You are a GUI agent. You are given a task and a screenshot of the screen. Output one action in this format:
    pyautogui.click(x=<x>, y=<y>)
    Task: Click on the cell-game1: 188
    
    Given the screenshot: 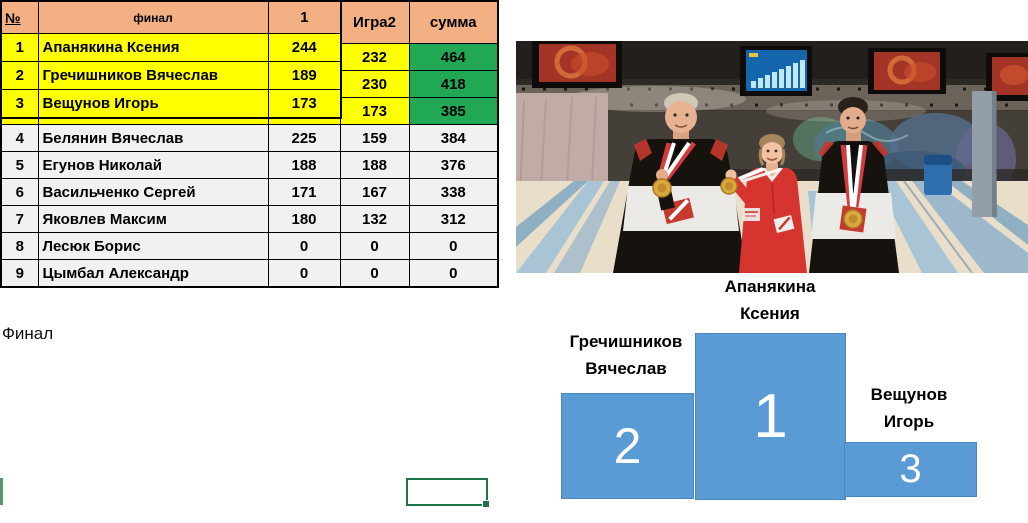 What is the action you would take?
    pyautogui.click(x=304, y=165)
    